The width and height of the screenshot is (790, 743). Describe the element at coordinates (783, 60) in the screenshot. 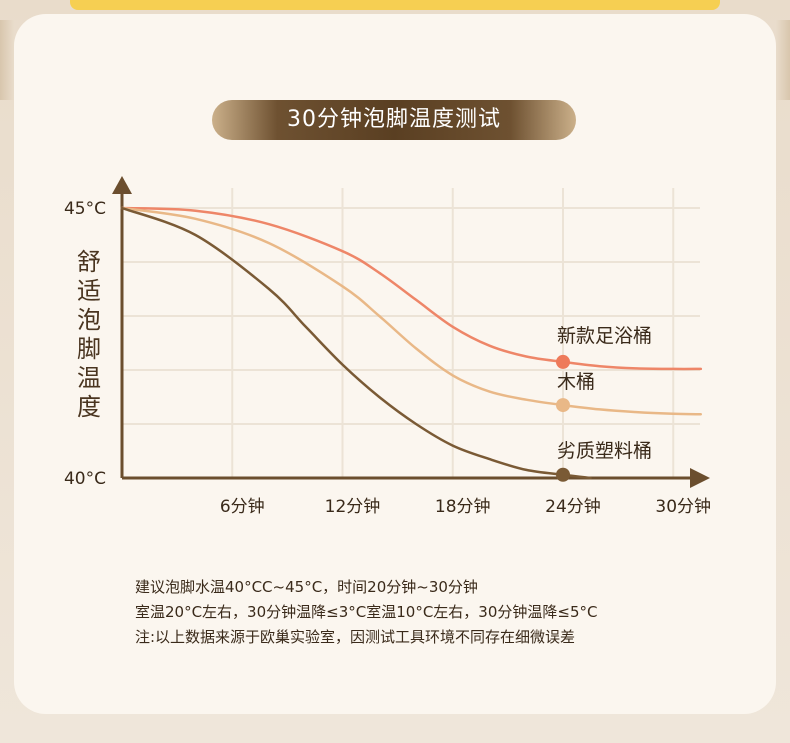

I see `background-edge-right` at that location.